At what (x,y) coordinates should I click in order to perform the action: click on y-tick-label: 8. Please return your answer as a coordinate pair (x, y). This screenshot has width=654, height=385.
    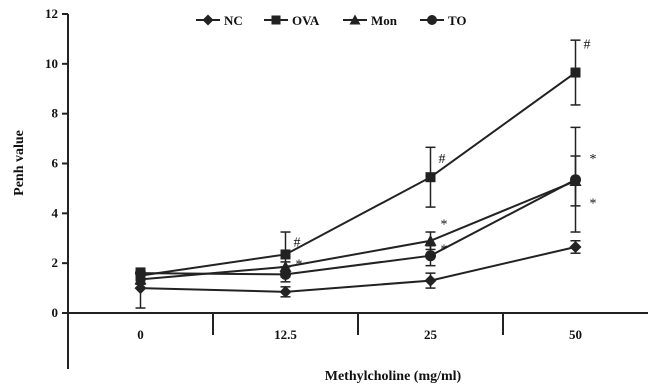
    Looking at the image, I should click on (55, 113).